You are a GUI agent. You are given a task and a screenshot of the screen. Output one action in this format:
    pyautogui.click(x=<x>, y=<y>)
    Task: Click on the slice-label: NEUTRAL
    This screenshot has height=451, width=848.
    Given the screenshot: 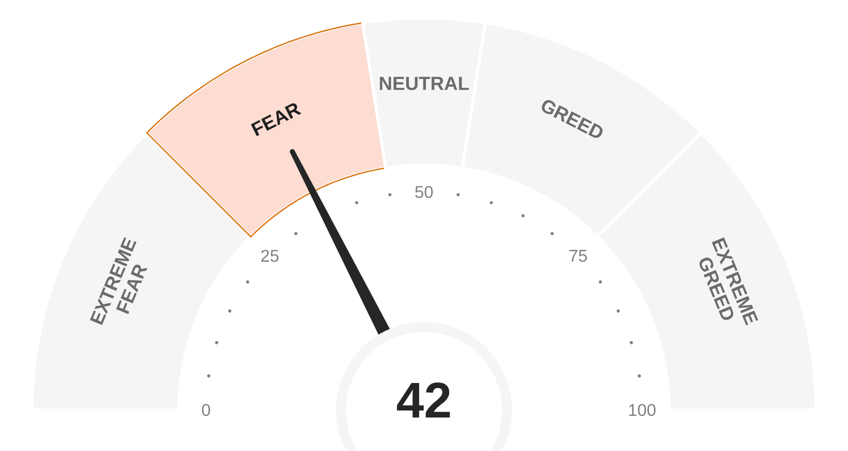 What is the action you would take?
    pyautogui.click(x=424, y=83)
    